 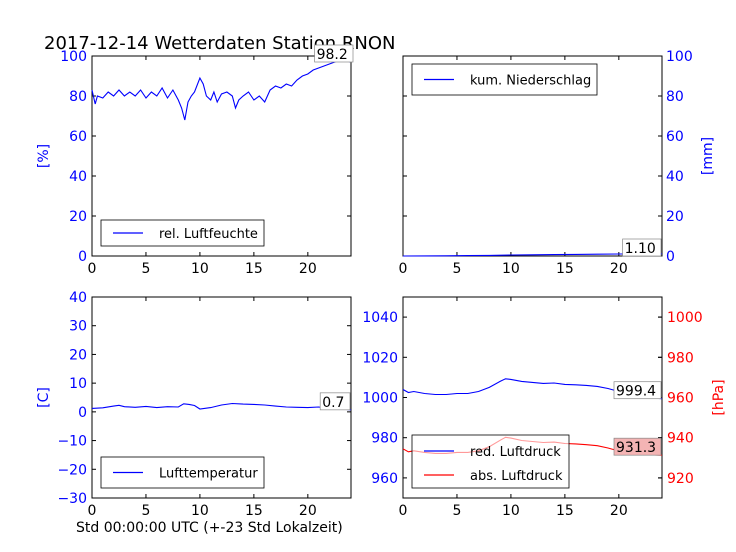 What do you see at coordinates (72, 499) in the screenshot?
I see `y-tick-label: −30` at bounding box center [72, 499].